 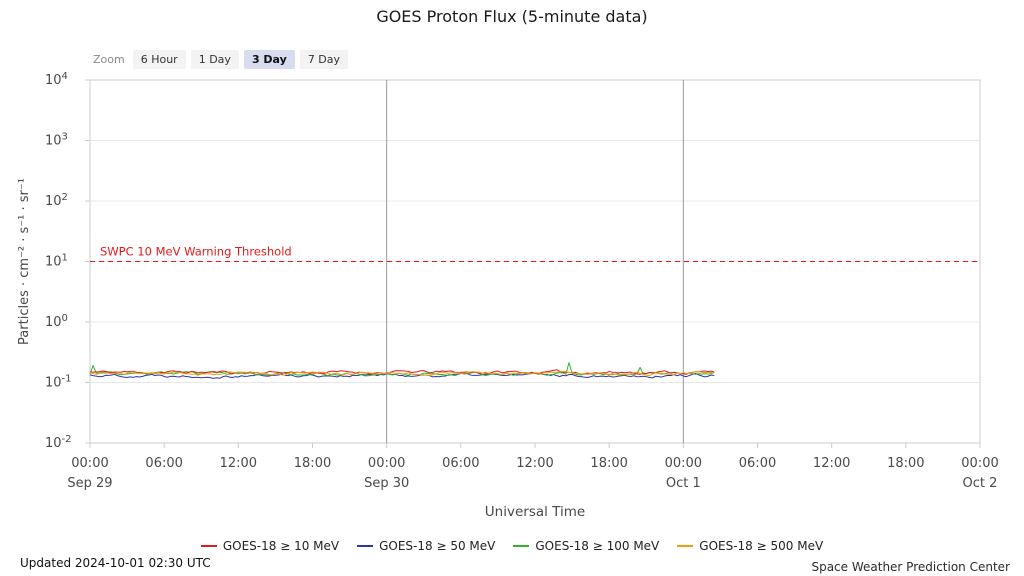 I want to click on zoom-control: Zoom 6 Hour 1 Day 3 Day 7 Day, so click(x=221, y=60).